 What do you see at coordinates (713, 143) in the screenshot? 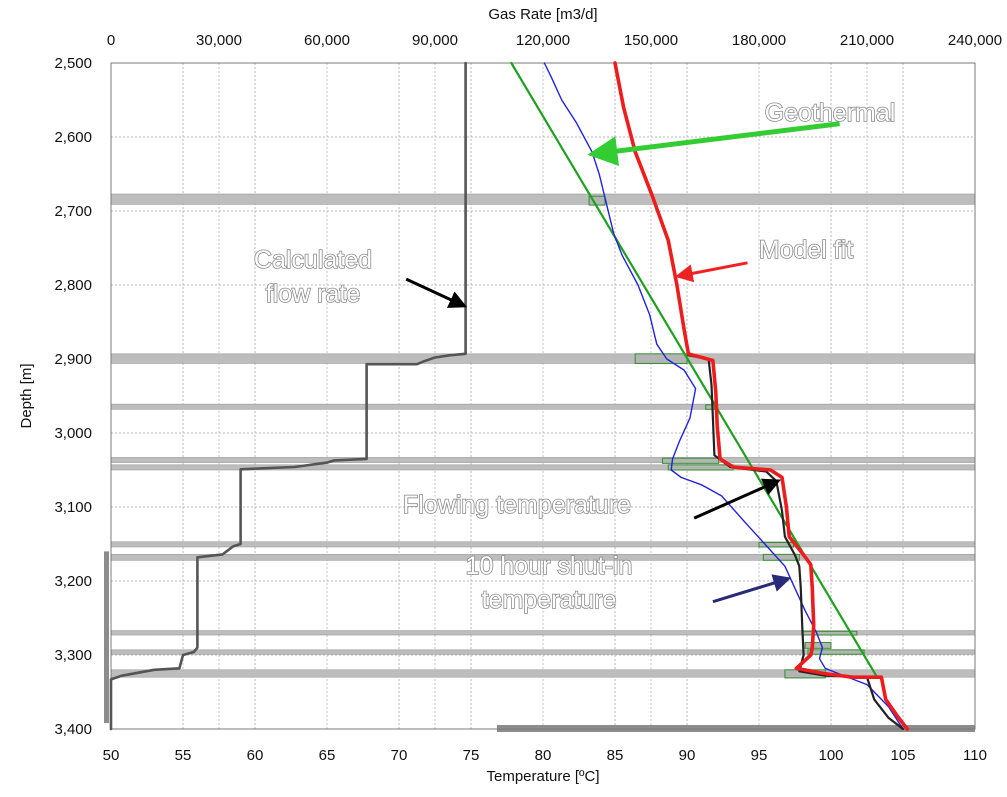
I see `annotation-arrow-geothermal` at bounding box center [713, 143].